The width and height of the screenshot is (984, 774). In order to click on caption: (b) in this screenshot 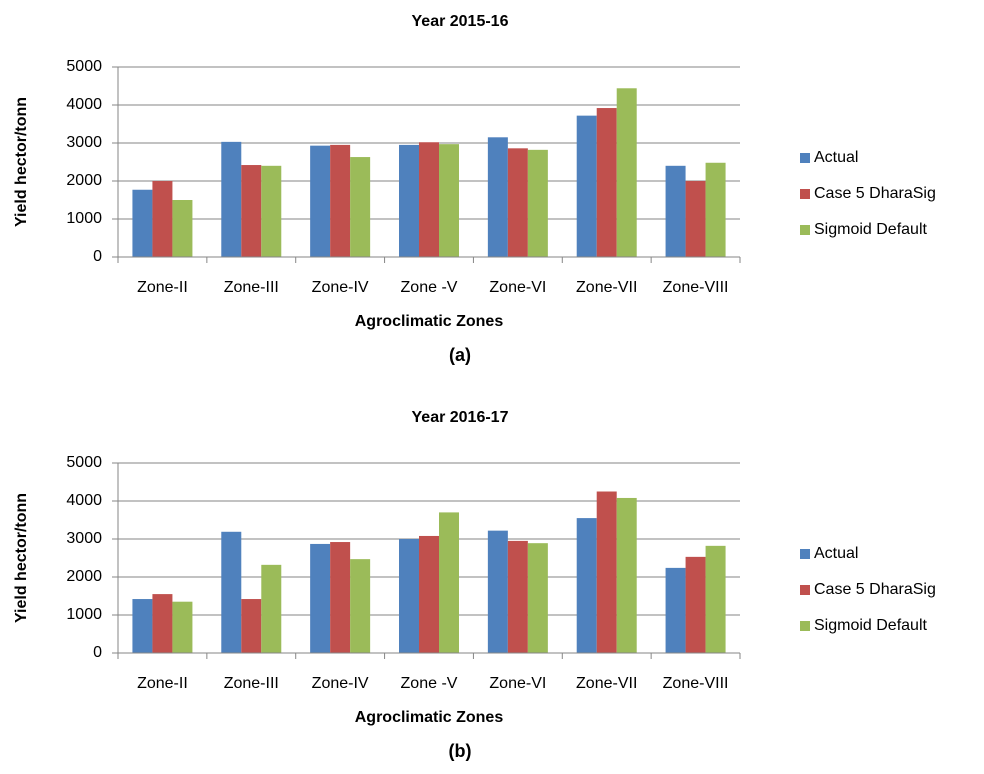, I will do `click(460, 751)`.